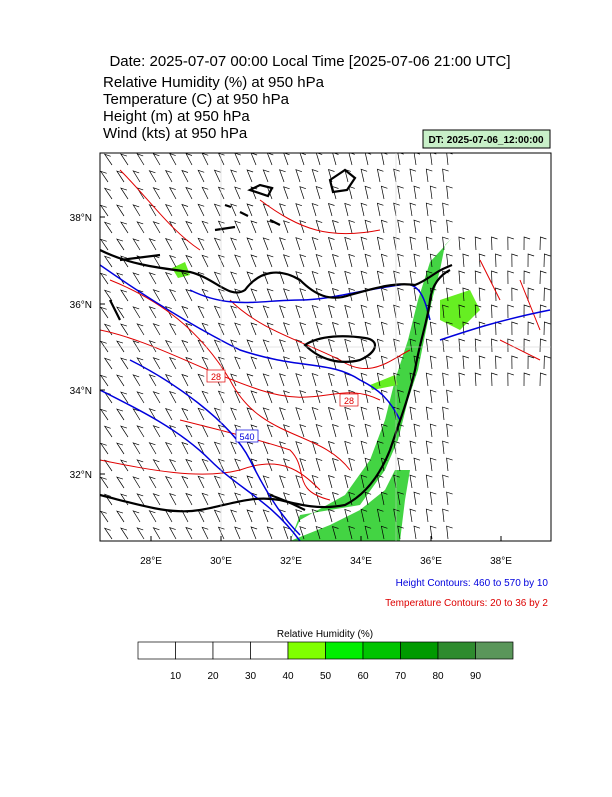 The image size is (612, 797). What do you see at coordinates (501, 561) in the screenshot?
I see `lon-label: 38°E` at bounding box center [501, 561].